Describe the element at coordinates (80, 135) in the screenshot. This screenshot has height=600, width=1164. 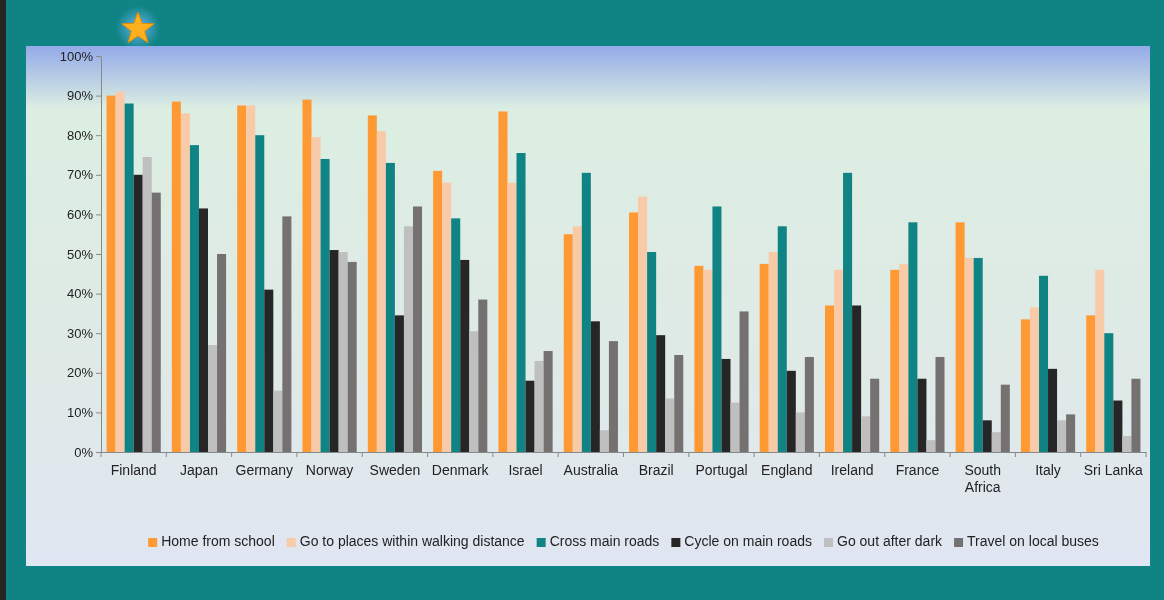
I see `y-tick-label: 80%` at that location.